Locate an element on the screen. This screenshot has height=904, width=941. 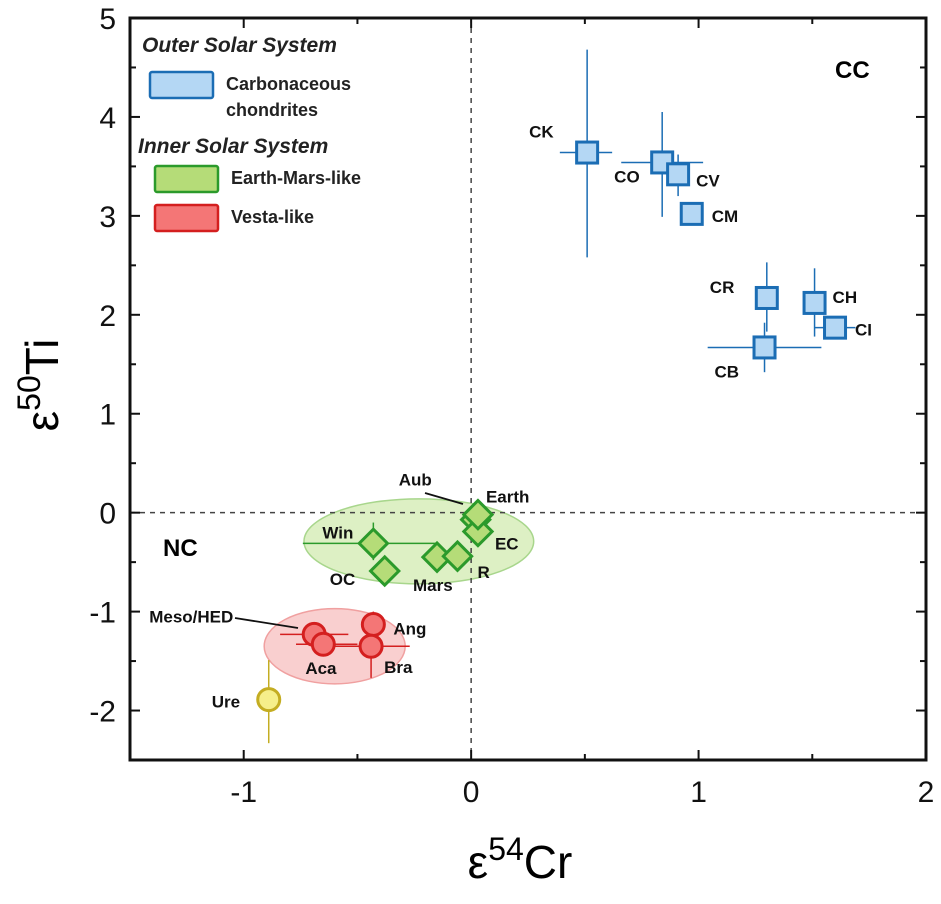
point-label-earth: Earth is located at coordinates (507, 497).